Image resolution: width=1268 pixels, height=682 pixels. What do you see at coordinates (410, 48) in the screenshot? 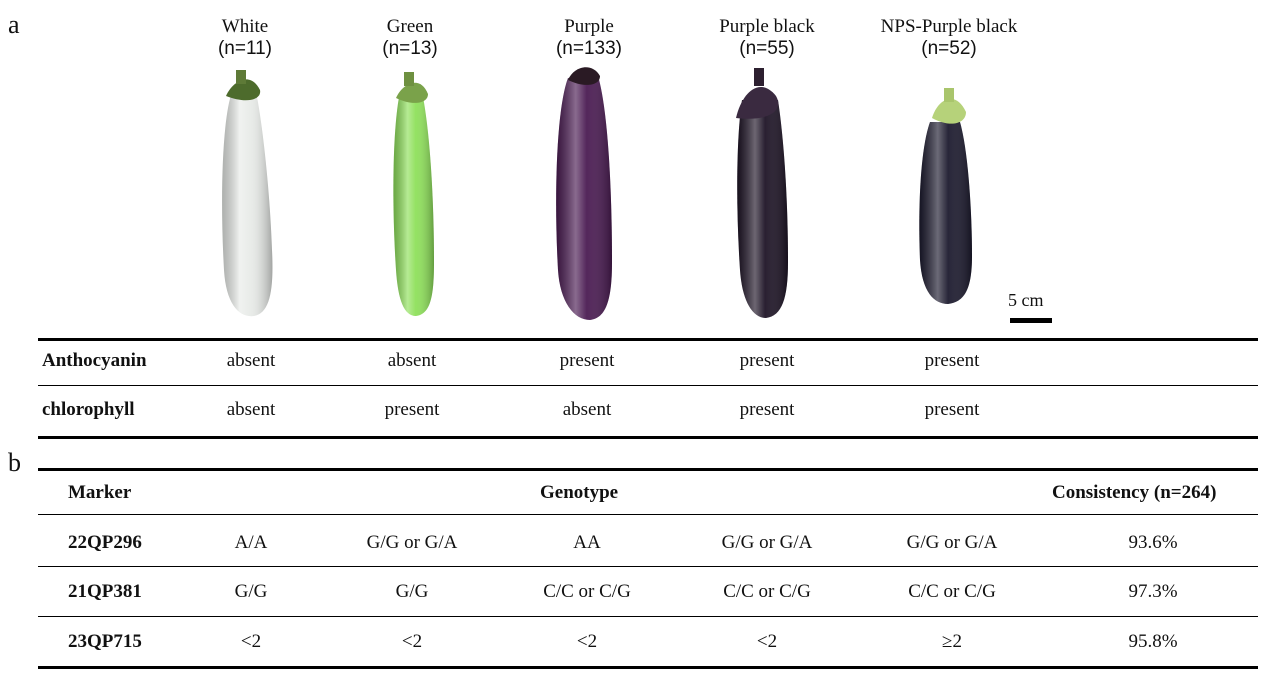
I see `column-count: (n=13)` at bounding box center [410, 48].